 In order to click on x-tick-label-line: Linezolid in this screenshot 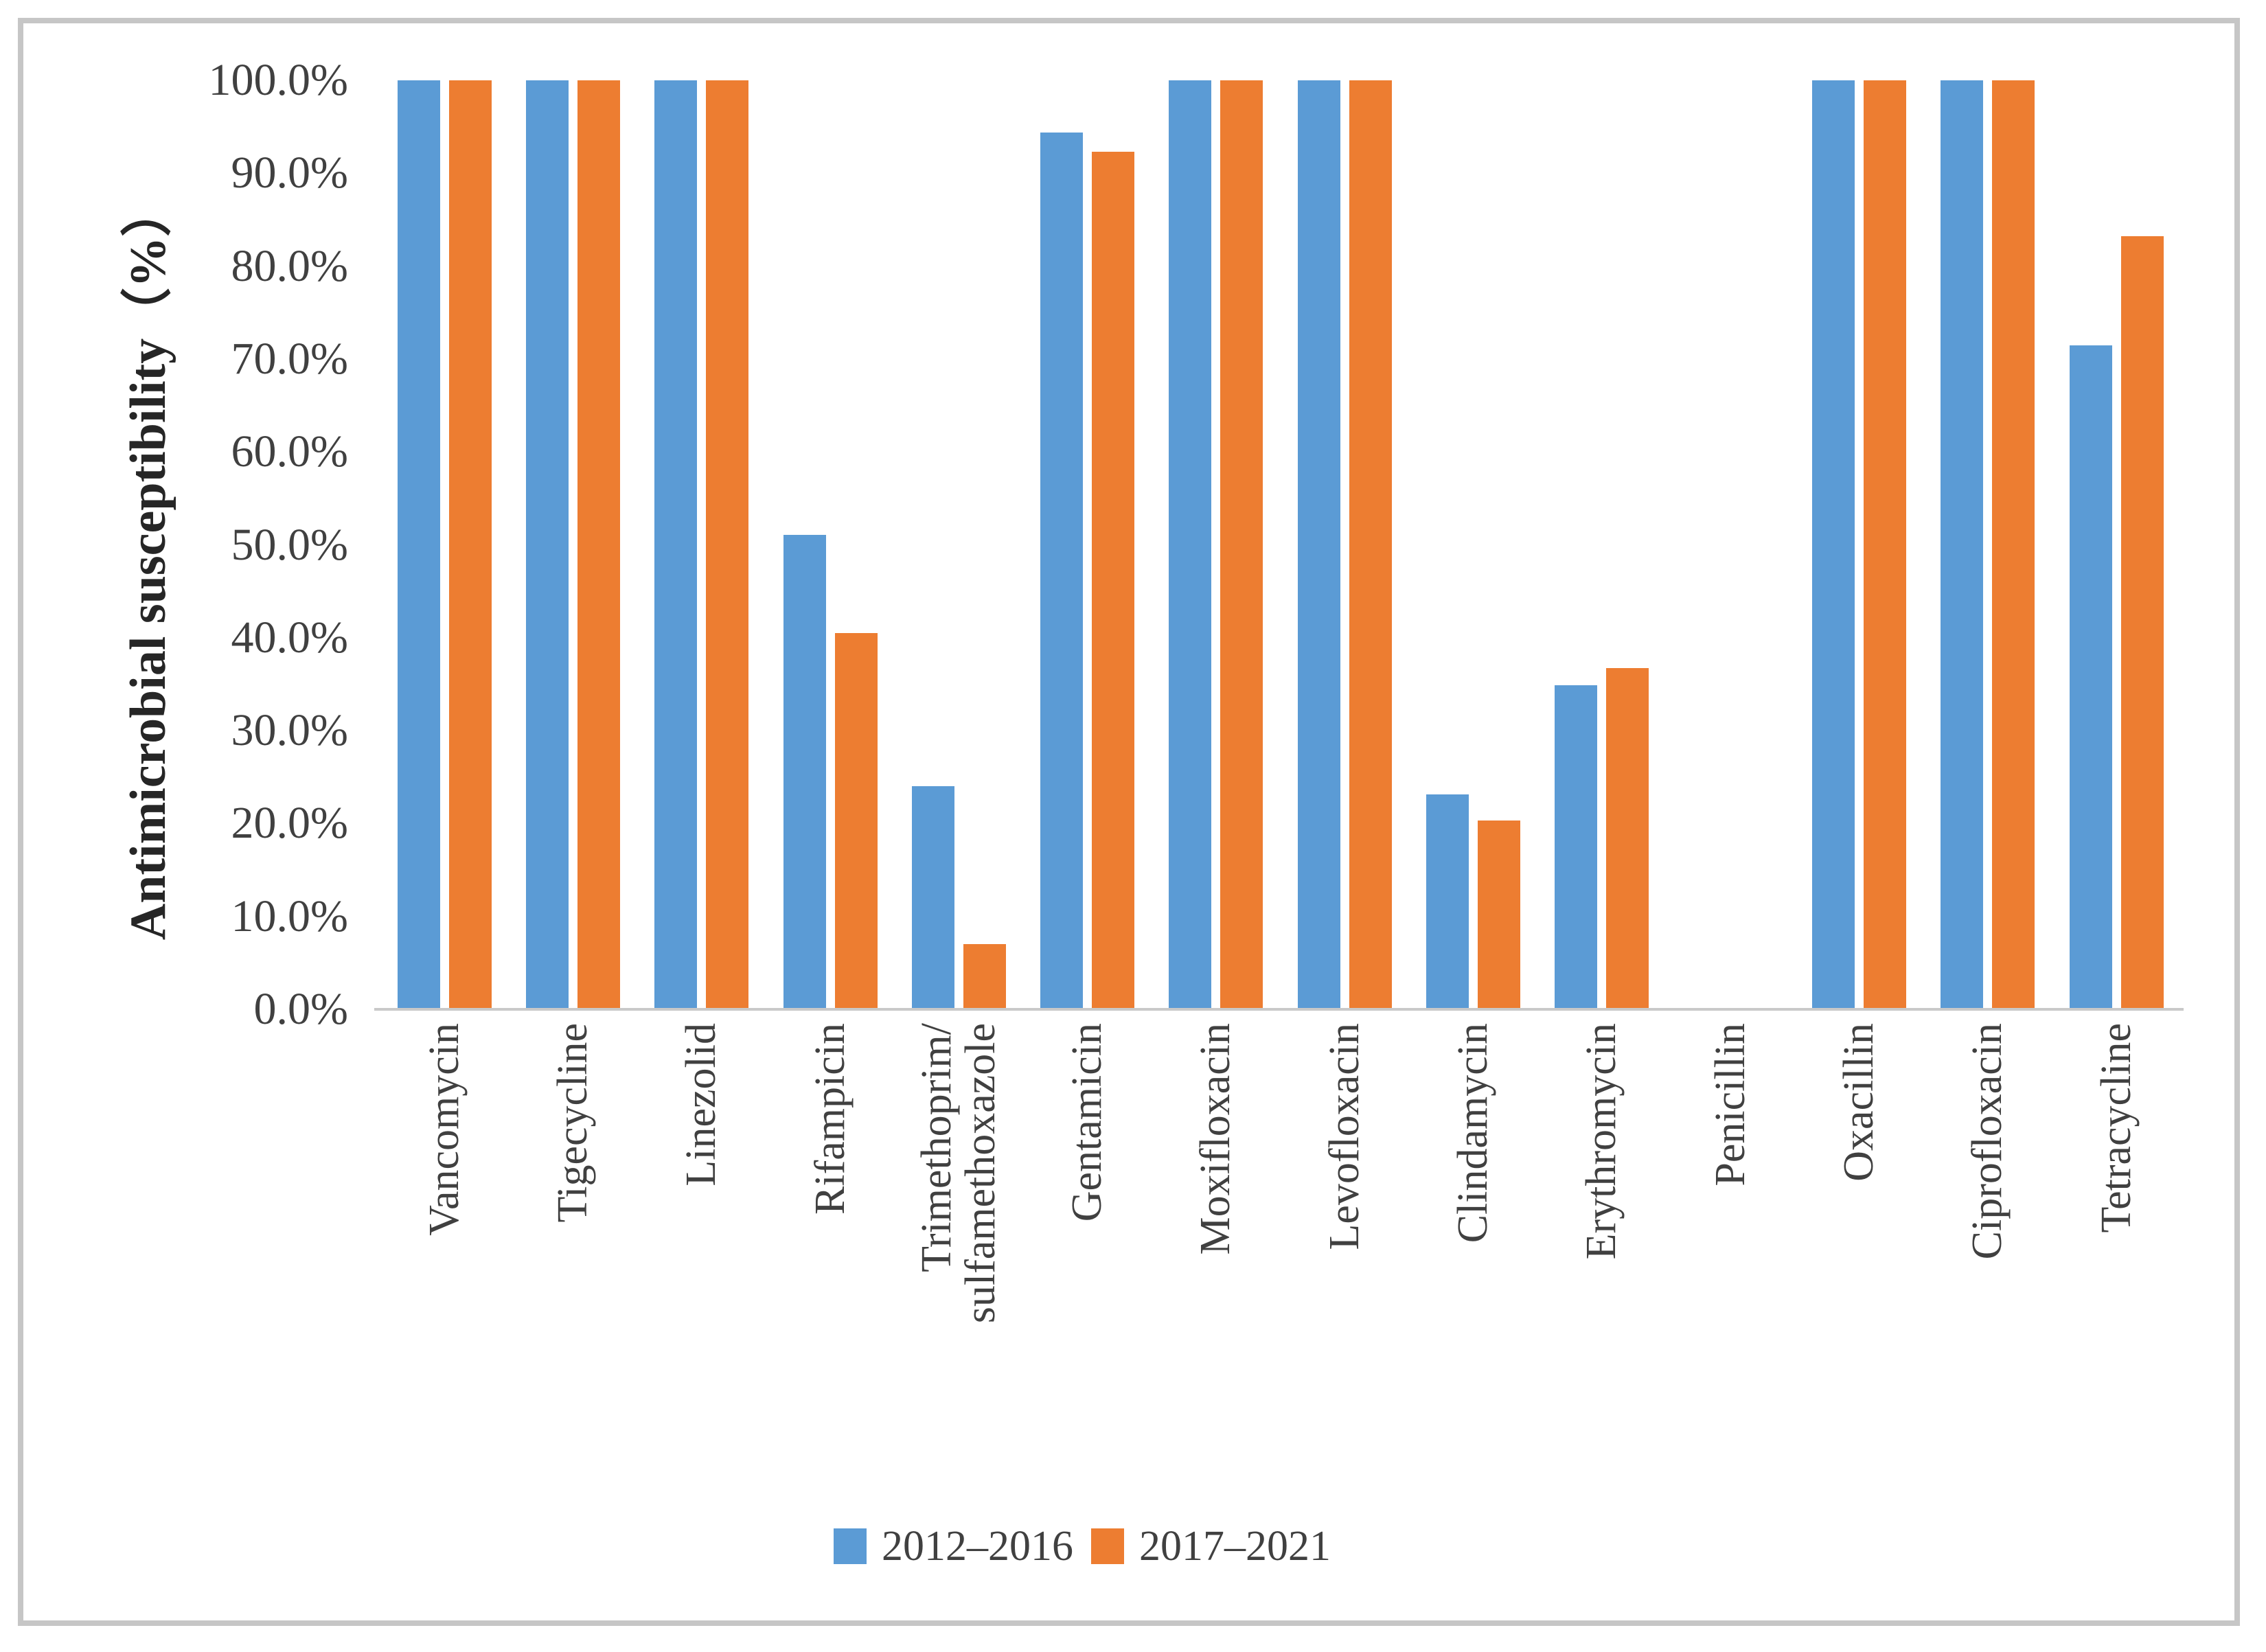, I will do `click(701, 1104)`.